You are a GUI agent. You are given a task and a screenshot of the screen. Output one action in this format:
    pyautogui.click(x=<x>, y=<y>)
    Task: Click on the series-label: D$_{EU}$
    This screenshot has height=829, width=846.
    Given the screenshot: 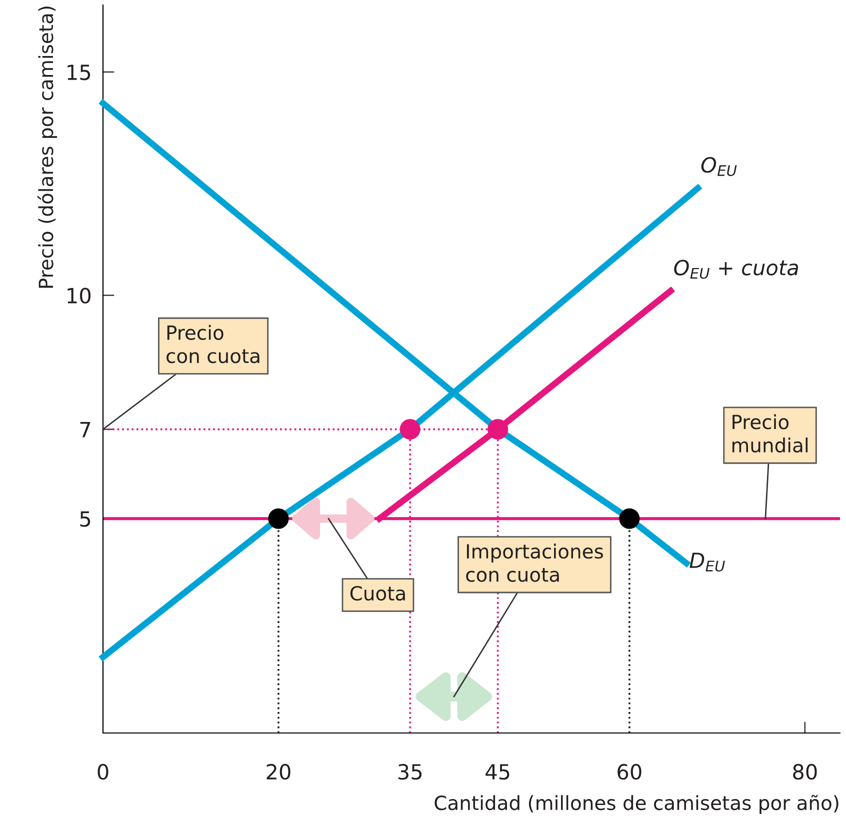 What is the action you would take?
    pyautogui.click(x=707, y=562)
    